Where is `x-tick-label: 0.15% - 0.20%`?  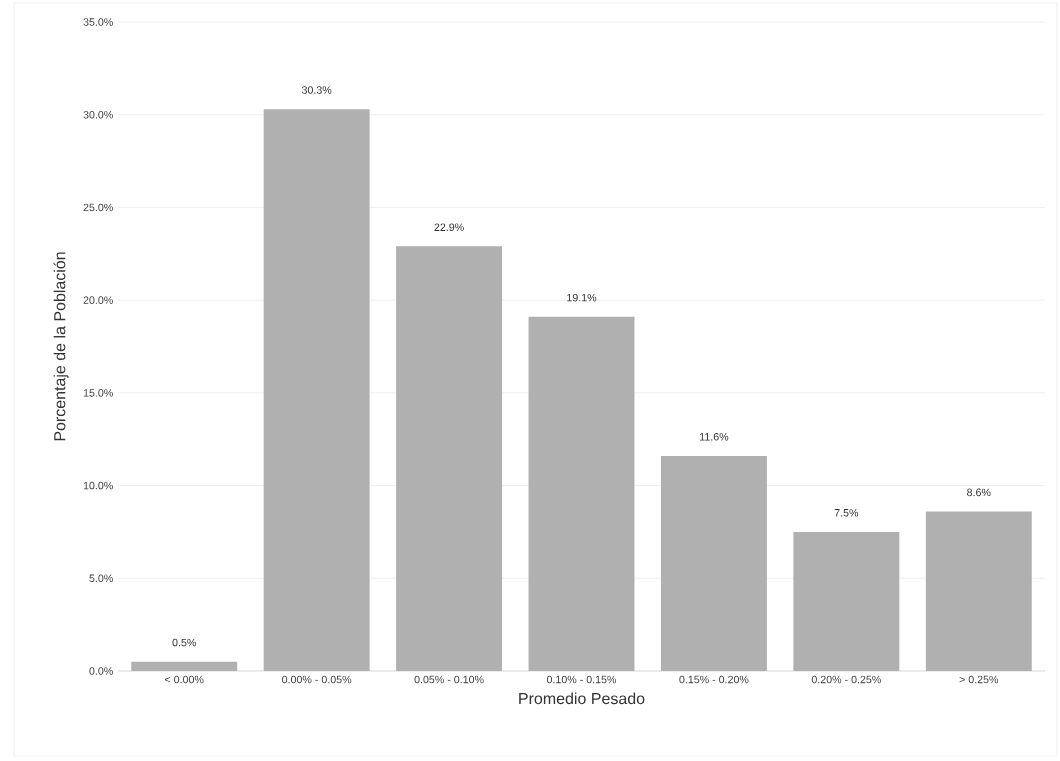 x-tick-label: 0.15% - 0.20% is located at coordinates (714, 679).